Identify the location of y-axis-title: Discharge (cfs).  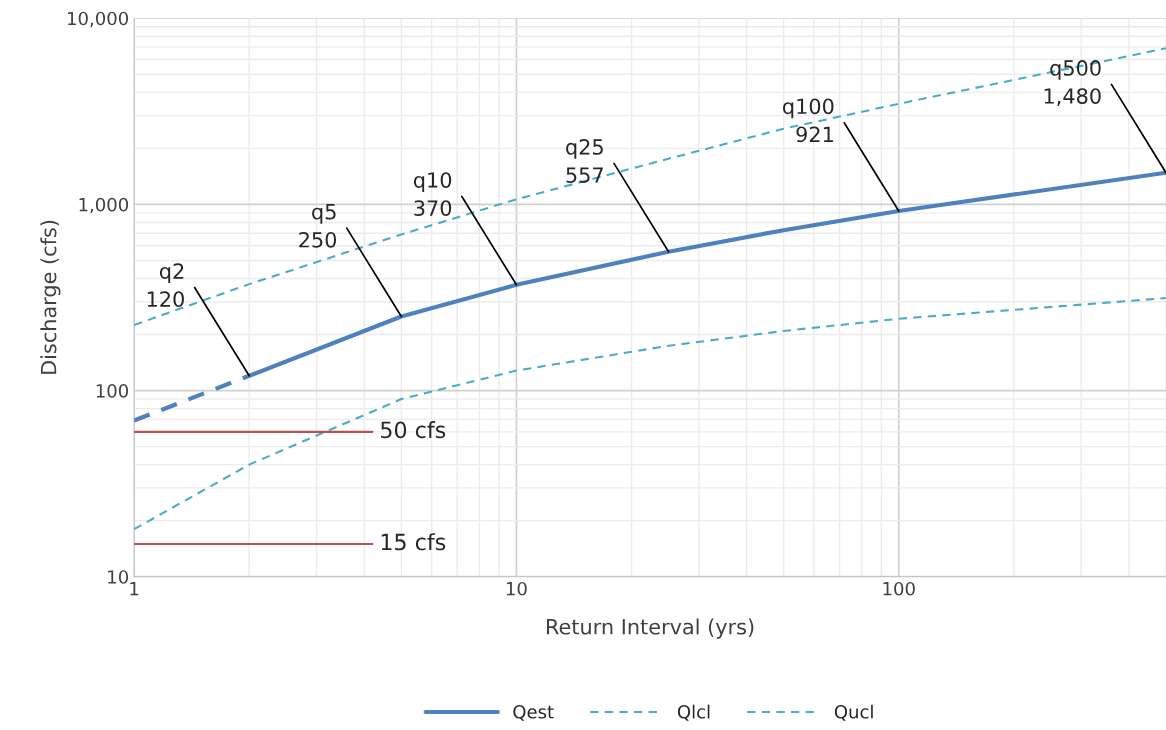
(50, 297).